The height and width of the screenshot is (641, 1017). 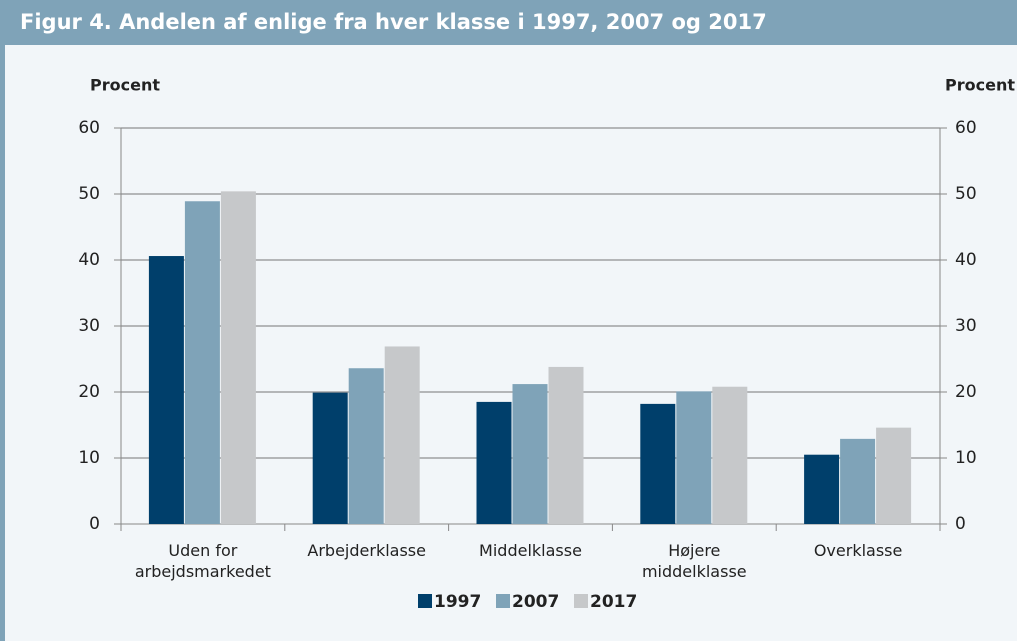 What do you see at coordinates (89, 260) in the screenshot?
I see `y-tick-label: 40` at bounding box center [89, 260].